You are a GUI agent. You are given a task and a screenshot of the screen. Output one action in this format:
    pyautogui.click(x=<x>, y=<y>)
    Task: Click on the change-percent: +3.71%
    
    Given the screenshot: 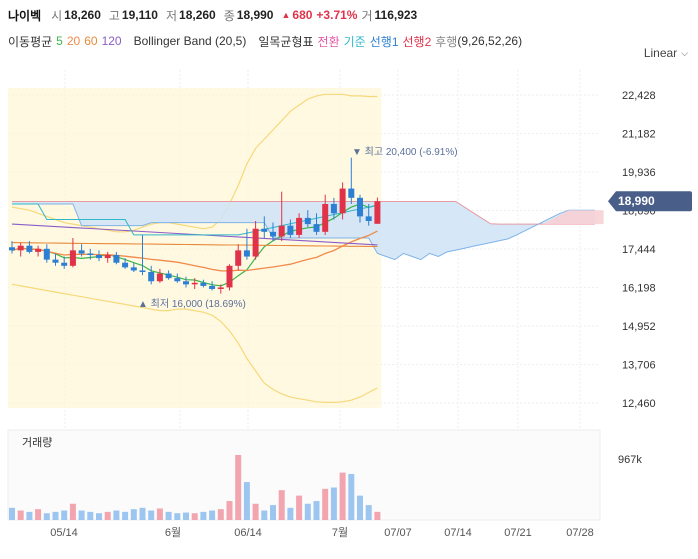 What is the action you would take?
    pyautogui.click(x=337, y=15)
    